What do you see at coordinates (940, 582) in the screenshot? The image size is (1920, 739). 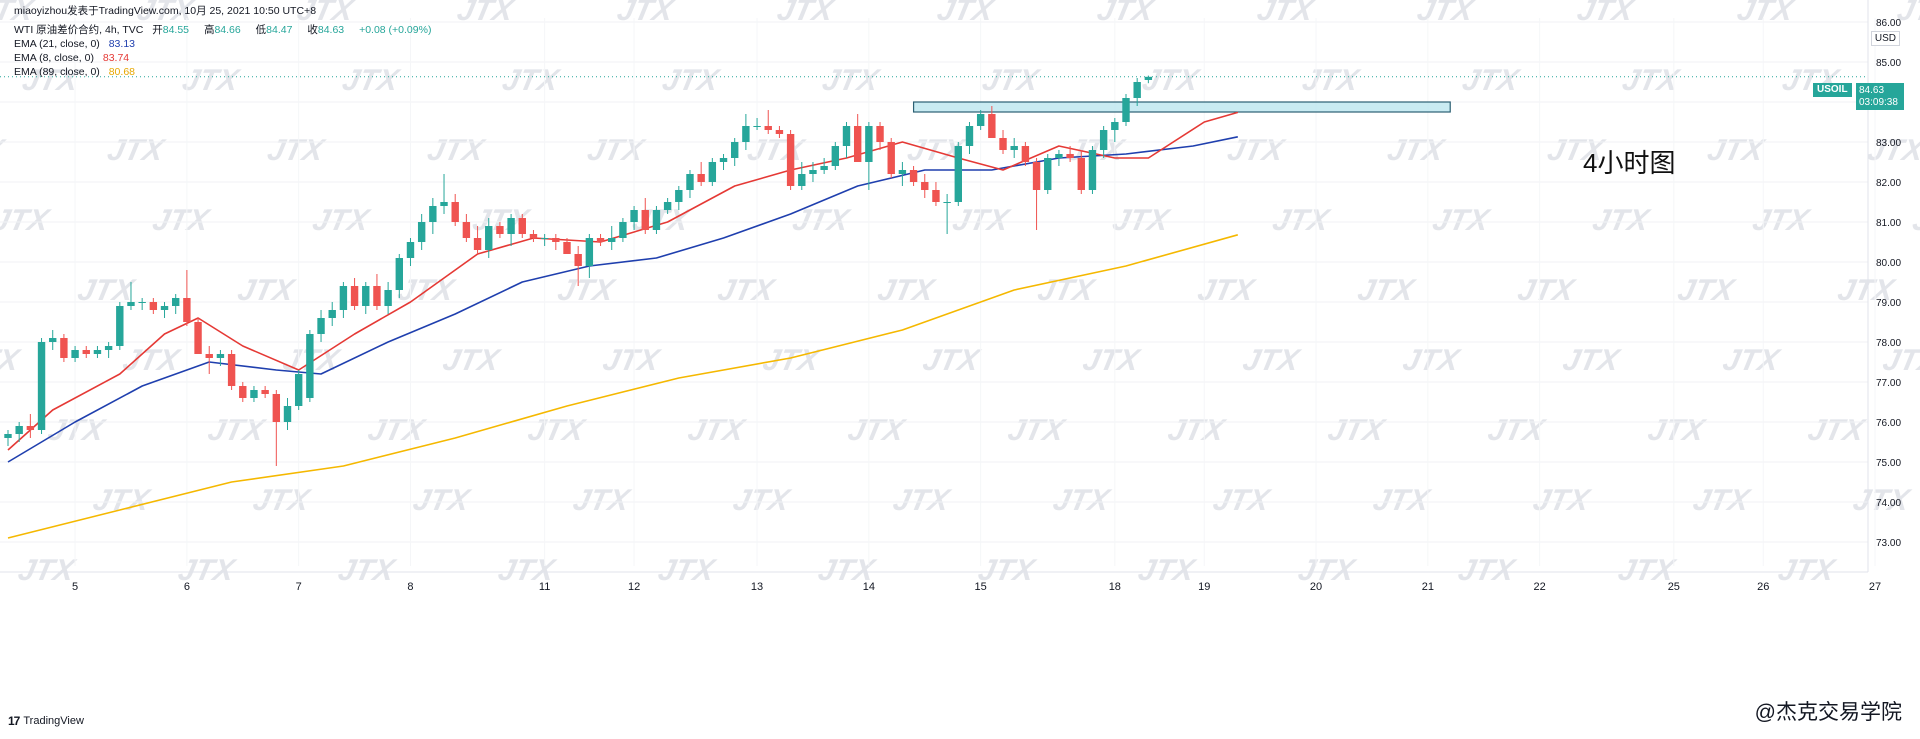 I see `time-axis: 5 6 7 8 11 12 13 14 15 18 19 20 21 22 25 26 27` at bounding box center [940, 582].